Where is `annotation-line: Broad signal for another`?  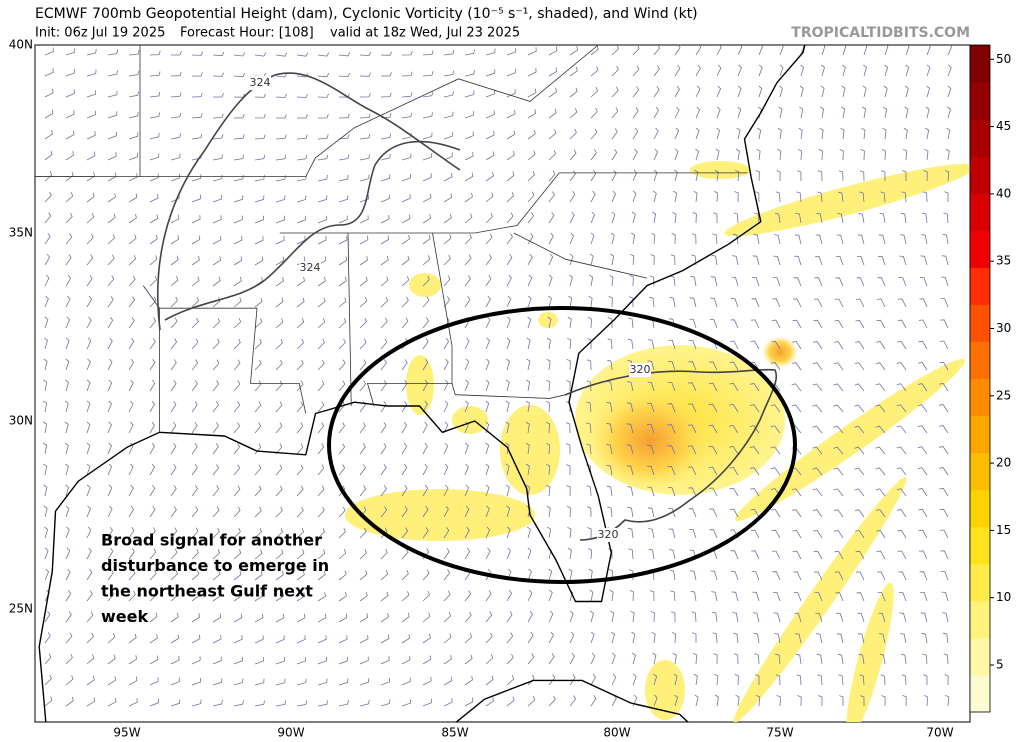 annotation-line: Broad signal for another is located at coordinates (211, 540).